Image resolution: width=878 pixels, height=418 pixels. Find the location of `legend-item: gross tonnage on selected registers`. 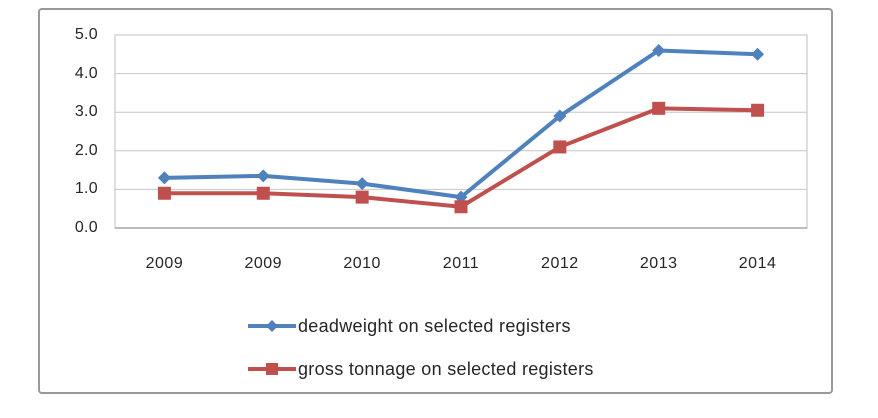

legend-item: gross tonnage on selected registers is located at coordinates (421, 369).